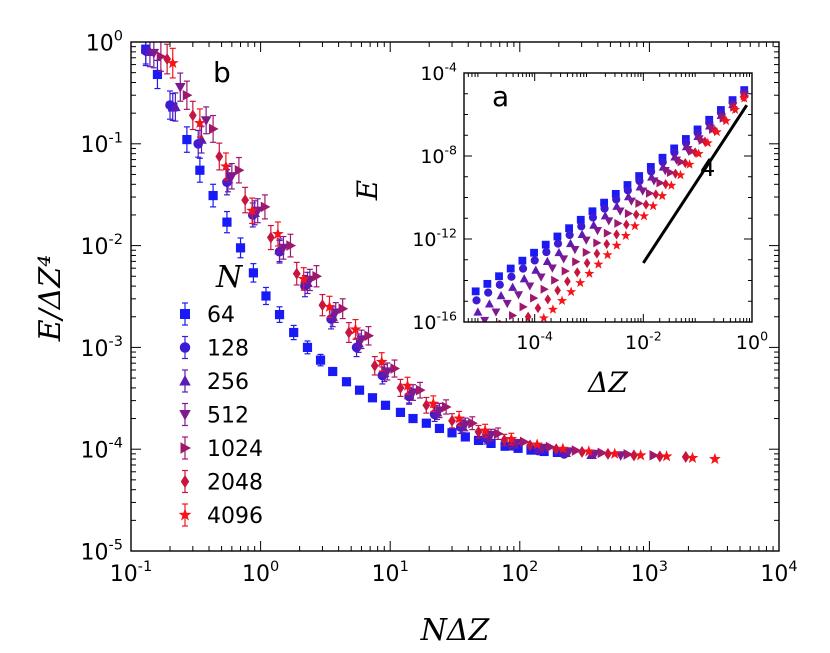  What do you see at coordinates (229, 277) in the screenshot?
I see `legend-title: N` at bounding box center [229, 277].